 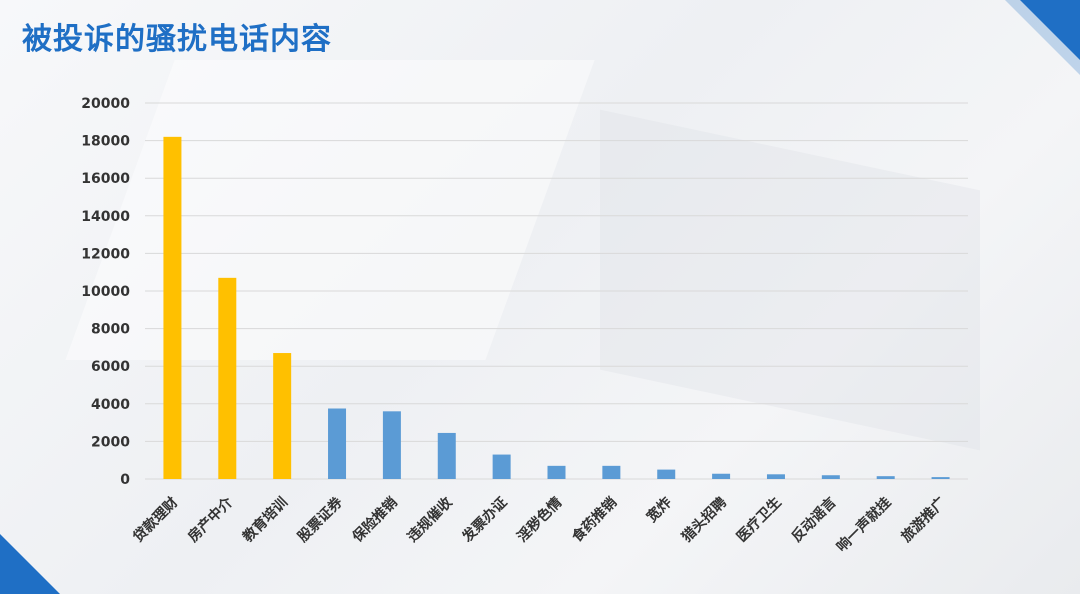 I want to click on x-tick-label: 医疗卫生, so click(x=759, y=520).